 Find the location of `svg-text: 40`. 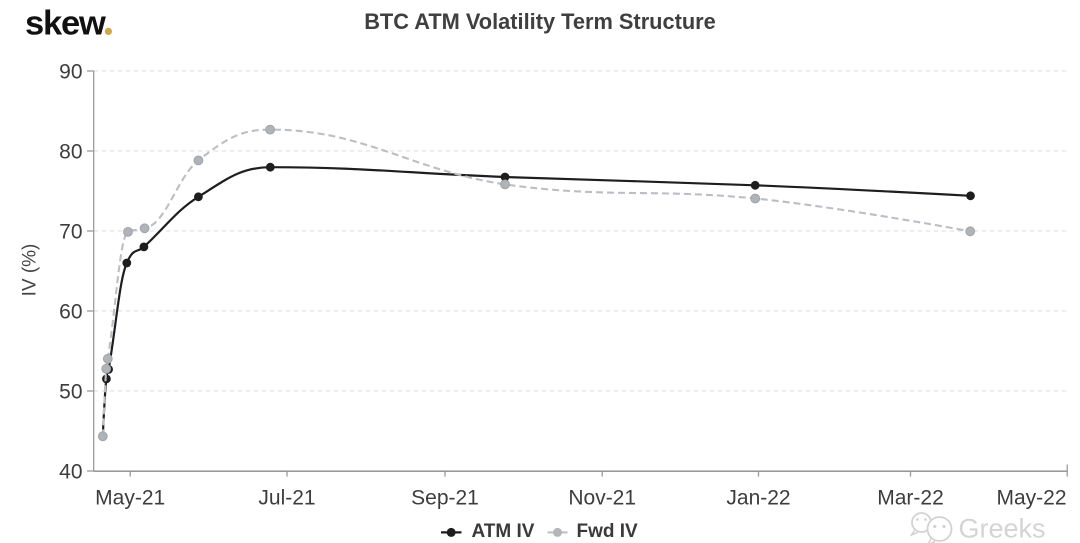

svg-text: 40 is located at coordinates (70, 471).